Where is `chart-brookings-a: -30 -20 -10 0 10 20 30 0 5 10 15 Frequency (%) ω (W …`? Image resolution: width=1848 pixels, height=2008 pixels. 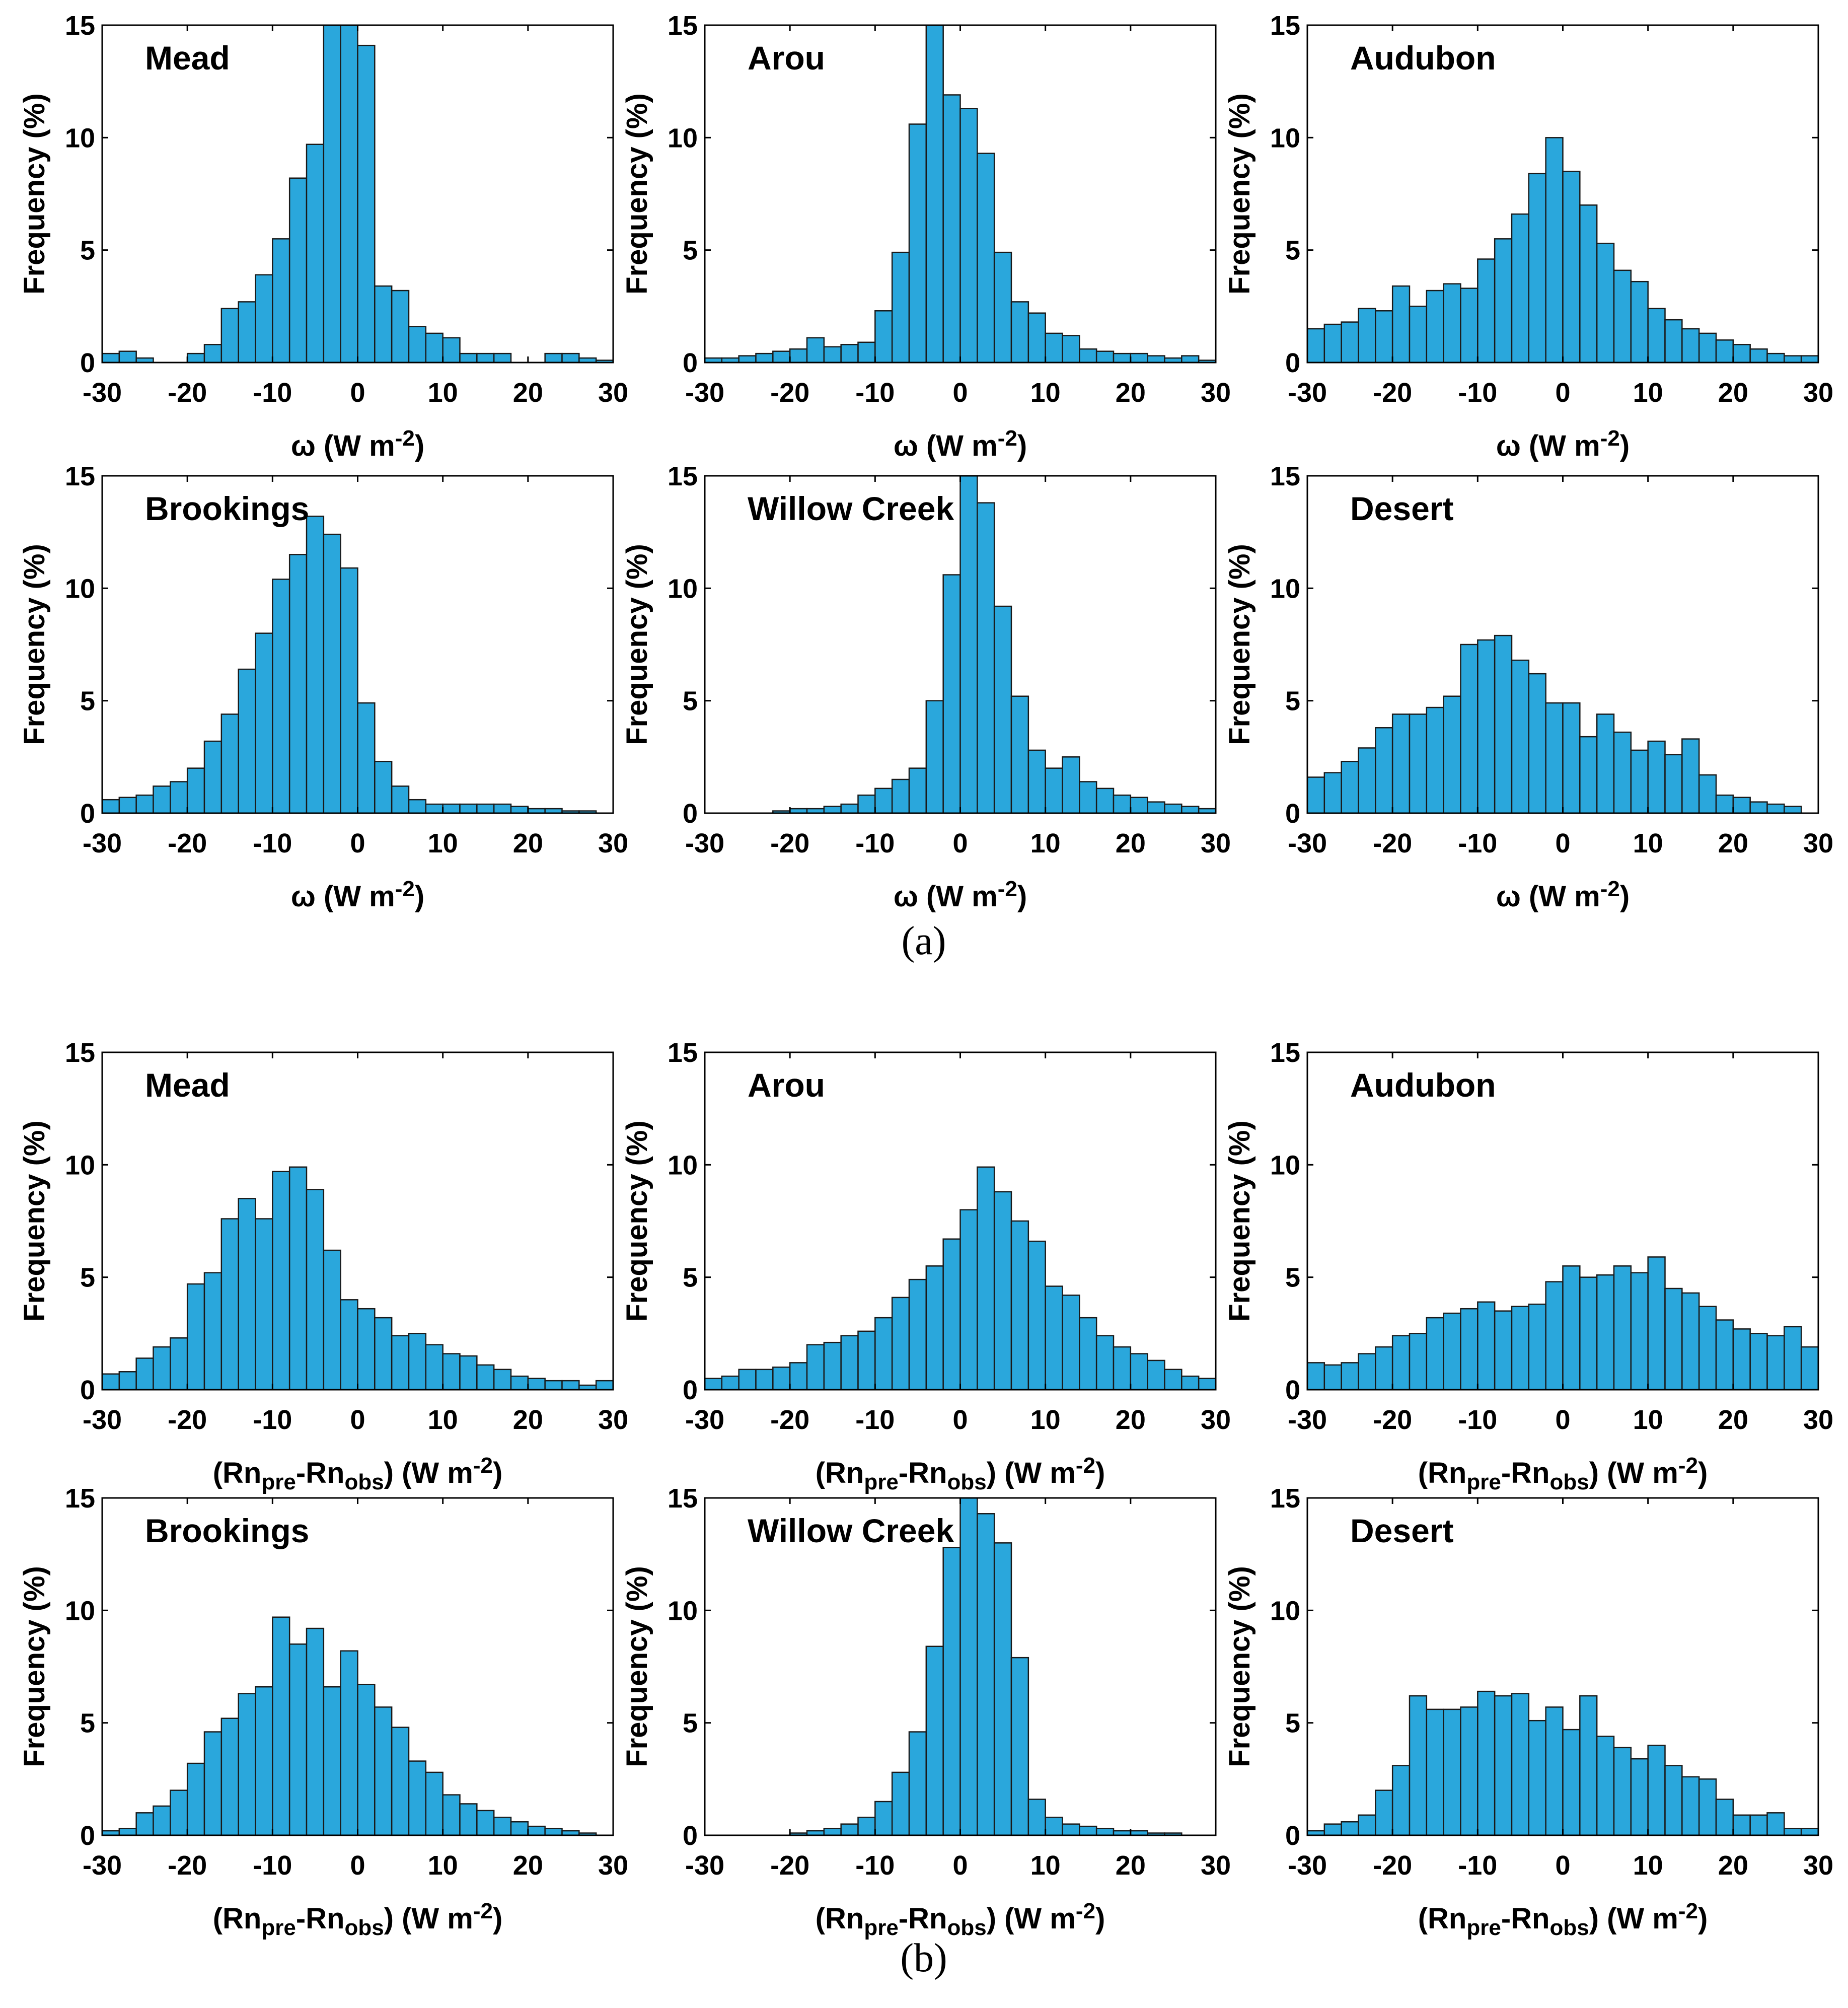 chart-brookings-a: -30 -20 -10 0 10 20 30 0 5 10 15 Frequency (%) ω (W … is located at coordinates (323, 687).